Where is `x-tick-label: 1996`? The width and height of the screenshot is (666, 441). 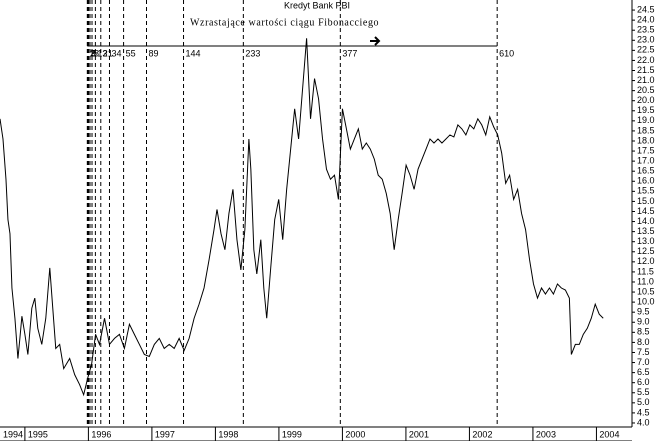 x-tick-label: 1996 is located at coordinates (101, 434).